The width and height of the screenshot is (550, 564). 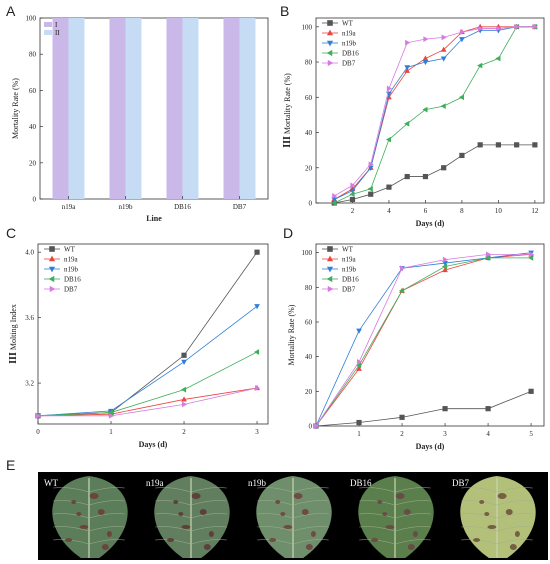 I want to click on x-tick-label: DB7, so click(x=240, y=207).